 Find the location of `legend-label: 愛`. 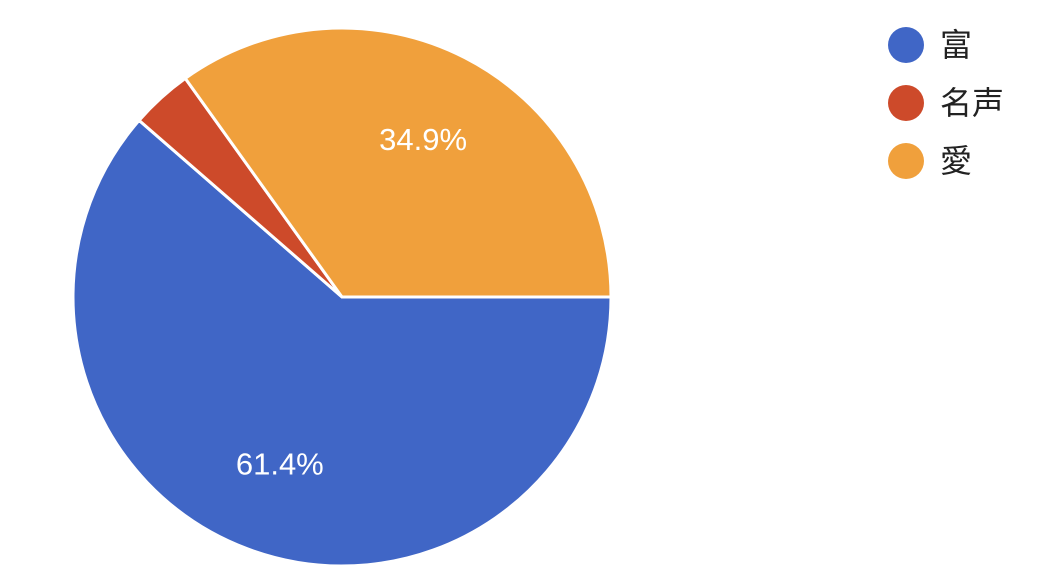

legend-label: 愛 is located at coordinates (956, 161).